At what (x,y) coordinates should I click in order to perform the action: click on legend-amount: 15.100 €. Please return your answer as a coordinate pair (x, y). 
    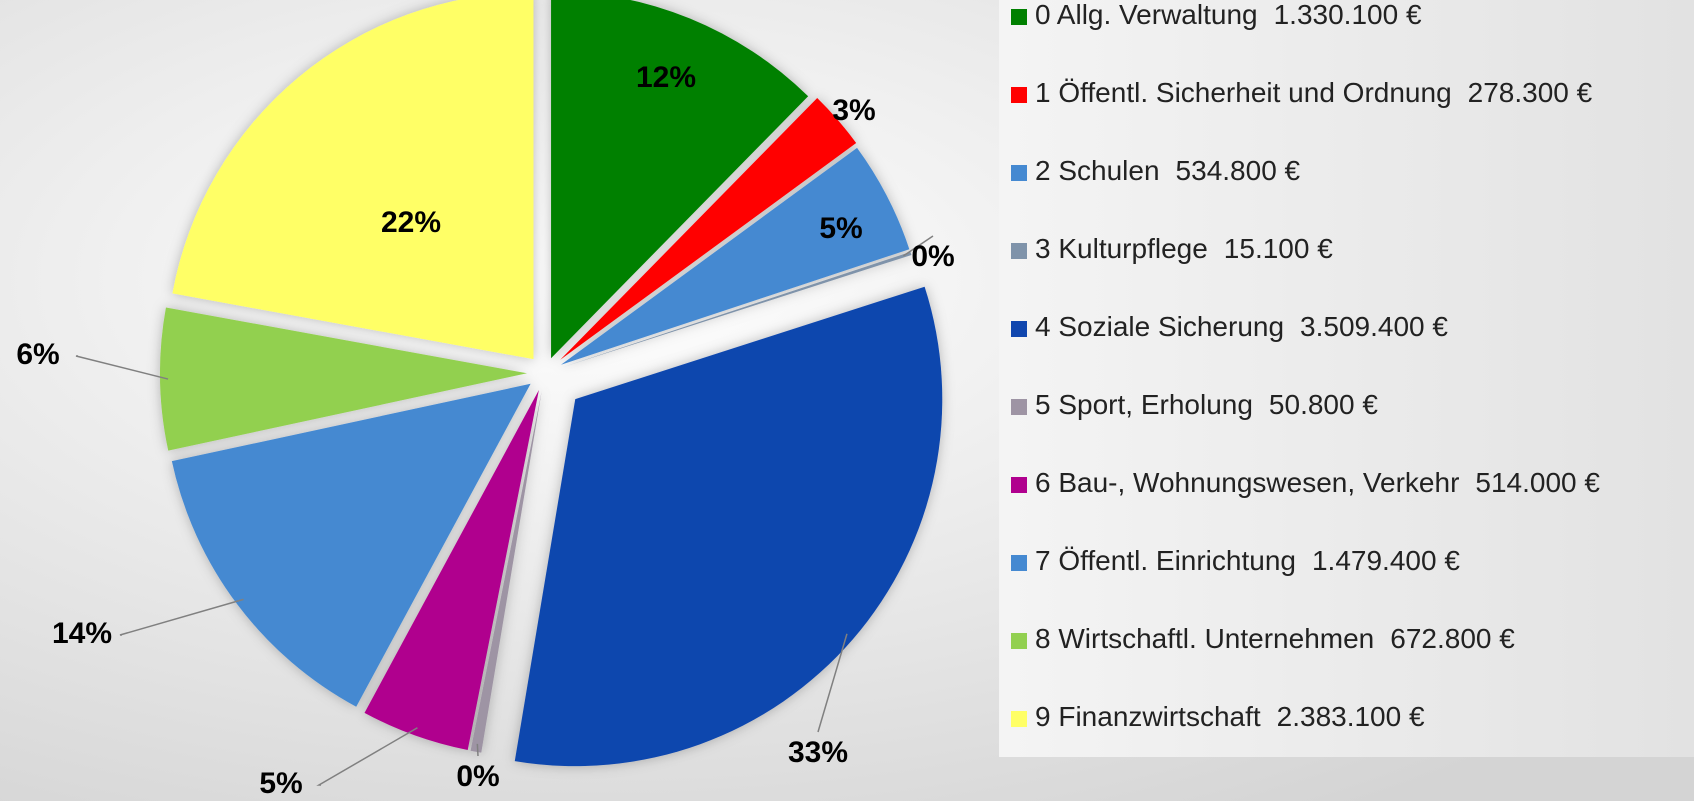
    Looking at the image, I should click on (1278, 248).